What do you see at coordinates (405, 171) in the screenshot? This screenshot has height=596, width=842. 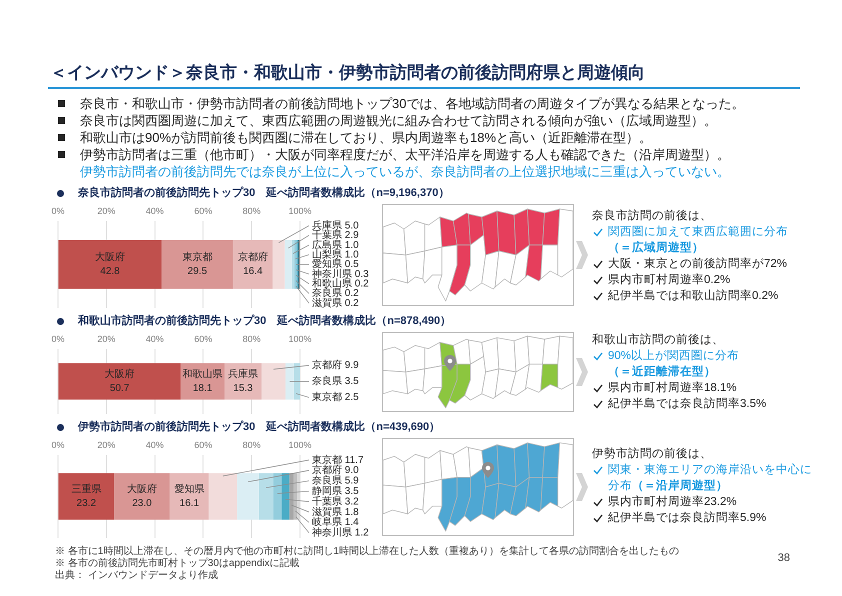 I see `text: 伊勢市訪問者の前後訪問先では奈良が上位に入っているが、奈良訪問者の上位選択地域に三重は入っていない。` at bounding box center [405, 171].